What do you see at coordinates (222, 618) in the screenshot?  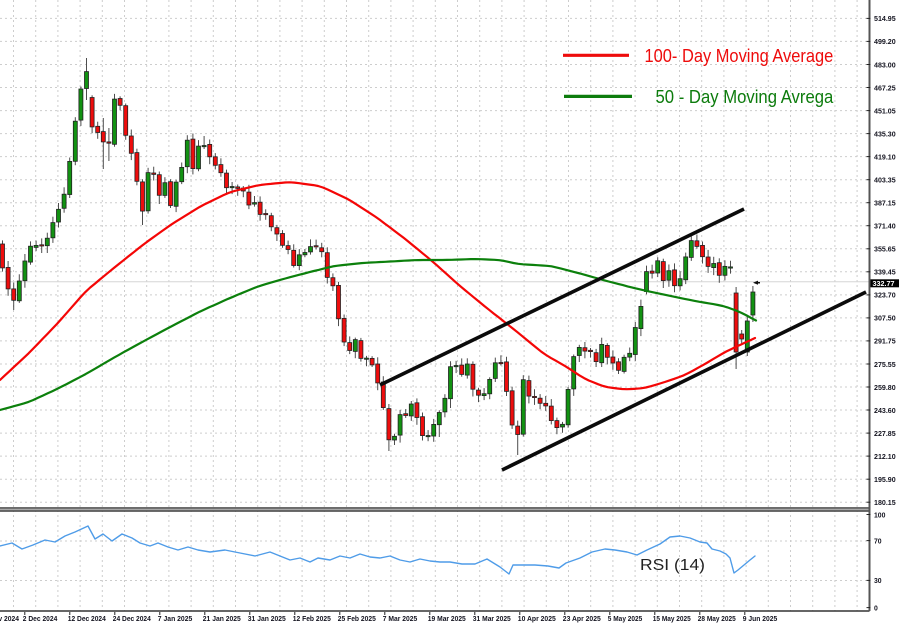 I see `svg-text: 21 Jan 2025` at bounding box center [222, 618].